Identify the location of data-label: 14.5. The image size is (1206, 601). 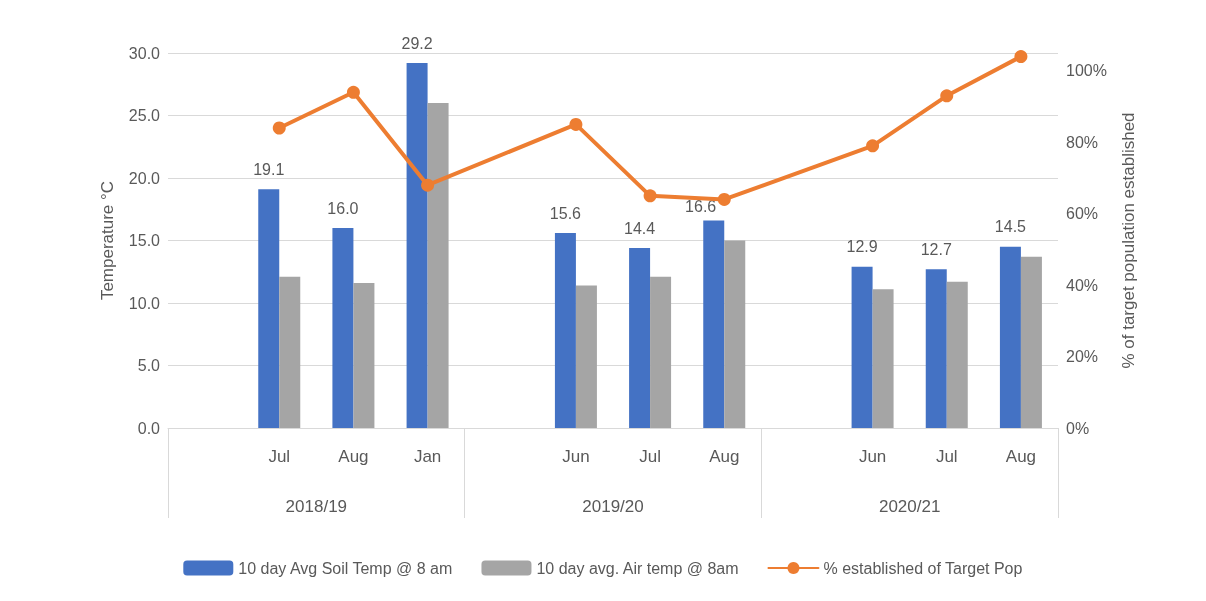
(1010, 227).